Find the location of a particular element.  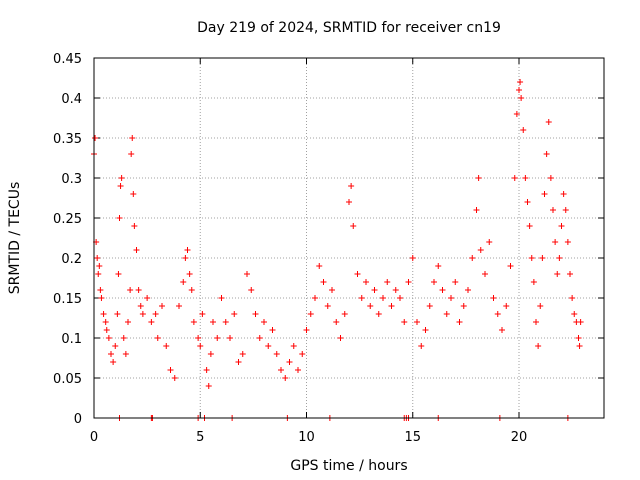

x-tick-label: 5 is located at coordinates (200, 437).